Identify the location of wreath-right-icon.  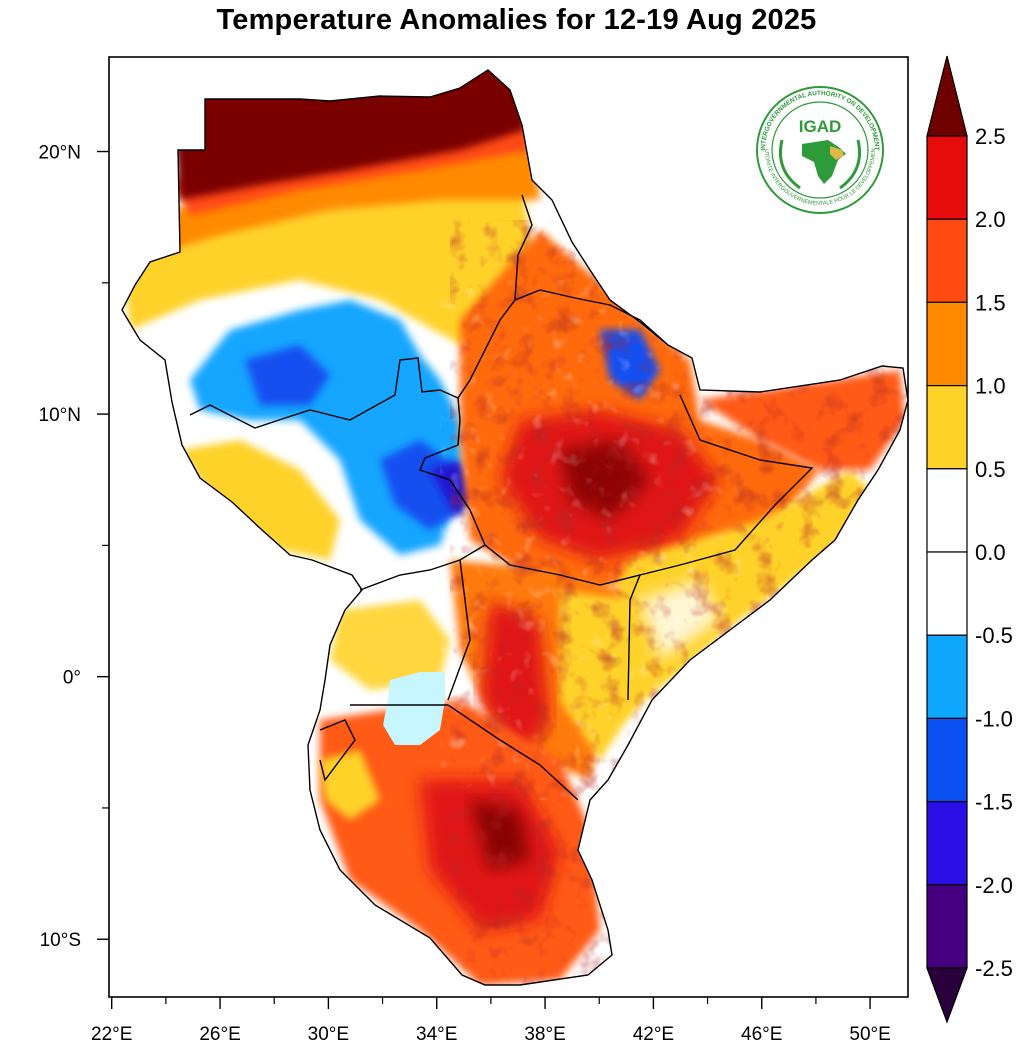
(850, 164).